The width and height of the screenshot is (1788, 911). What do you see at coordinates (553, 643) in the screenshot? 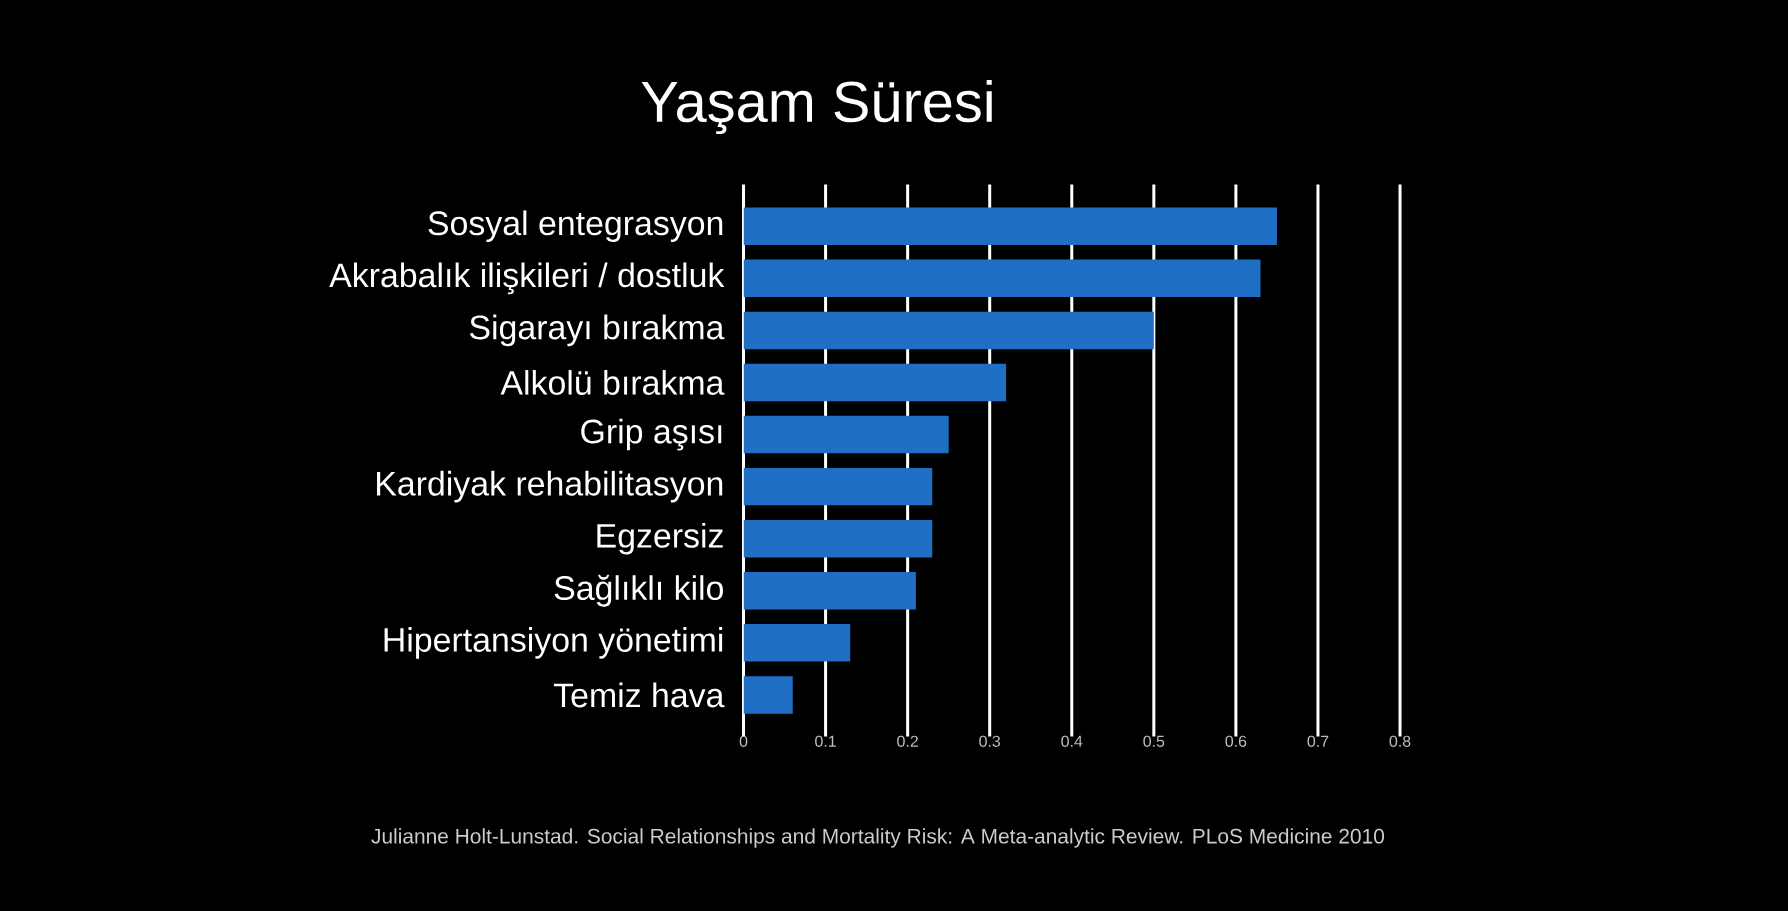
I see `y-tick-label: Hipertansiyon yönetimi` at bounding box center [553, 643].